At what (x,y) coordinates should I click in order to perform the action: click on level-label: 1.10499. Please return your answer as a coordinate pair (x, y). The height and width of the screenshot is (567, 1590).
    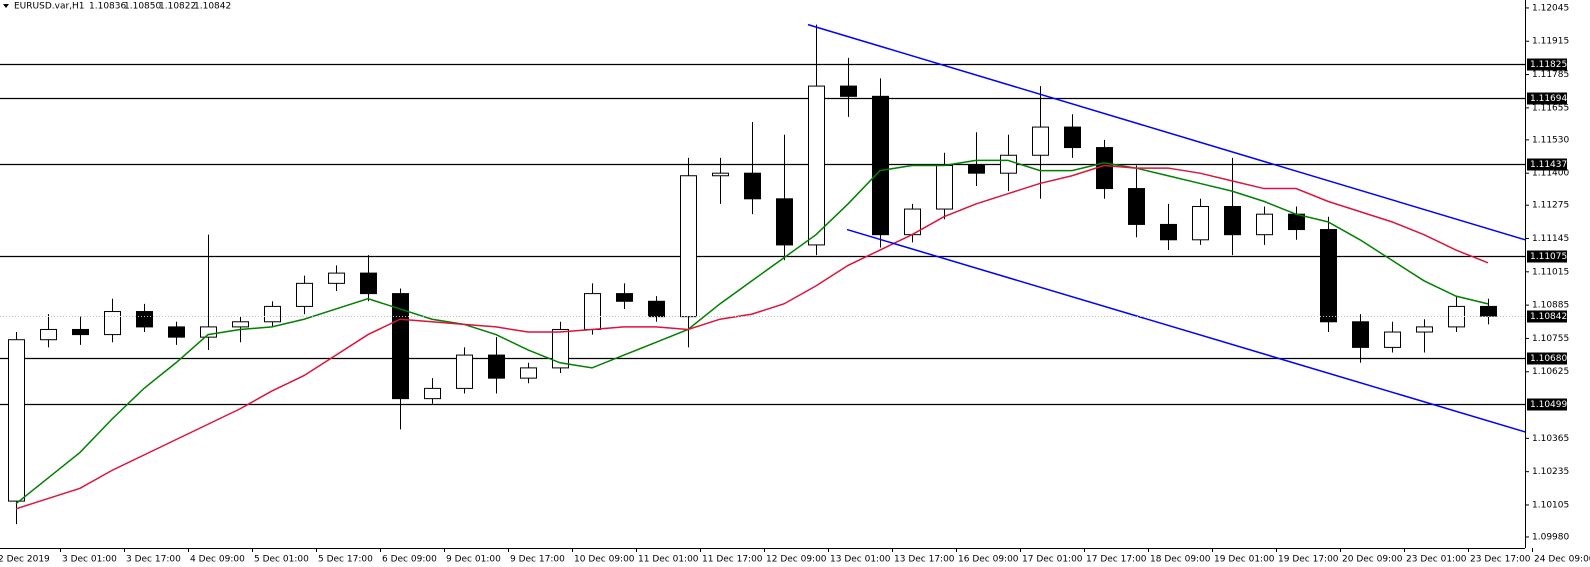
    Looking at the image, I should click on (1548, 405).